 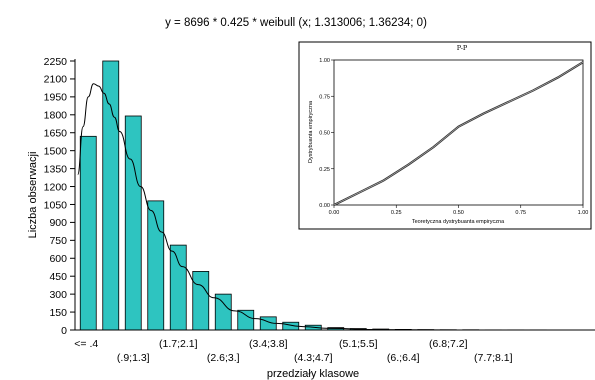 I want to click on inset-y-tick-label: 0.75, so click(x=324, y=97).